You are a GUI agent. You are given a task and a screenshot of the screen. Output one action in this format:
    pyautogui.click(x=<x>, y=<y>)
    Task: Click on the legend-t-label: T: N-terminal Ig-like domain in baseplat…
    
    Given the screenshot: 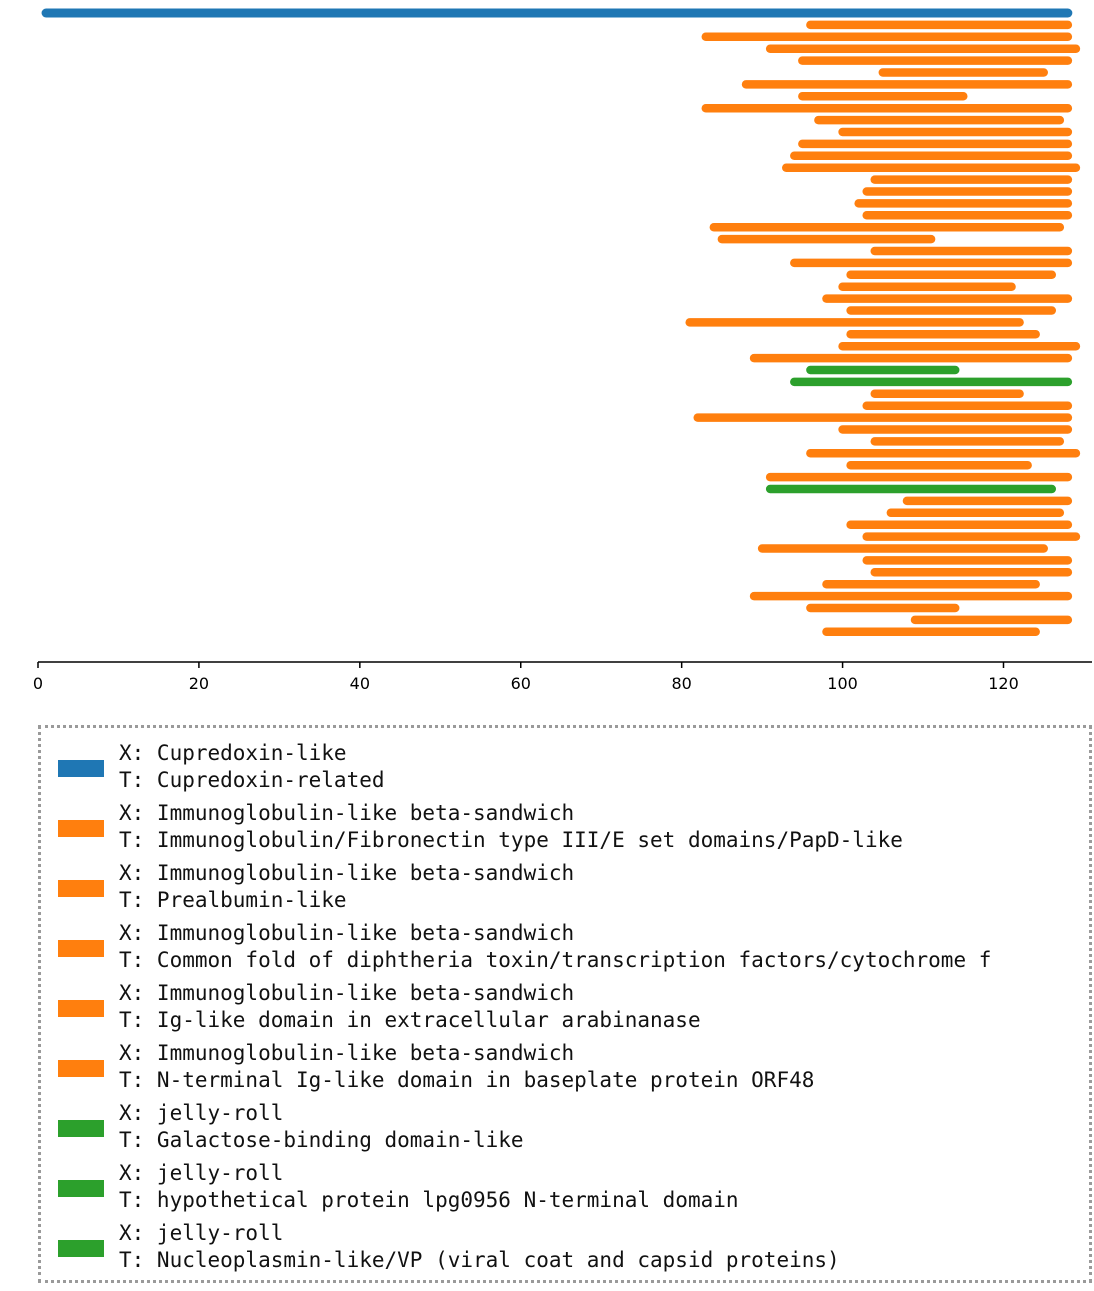 What is the action you would take?
    pyautogui.click(x=467, y=1080)
    